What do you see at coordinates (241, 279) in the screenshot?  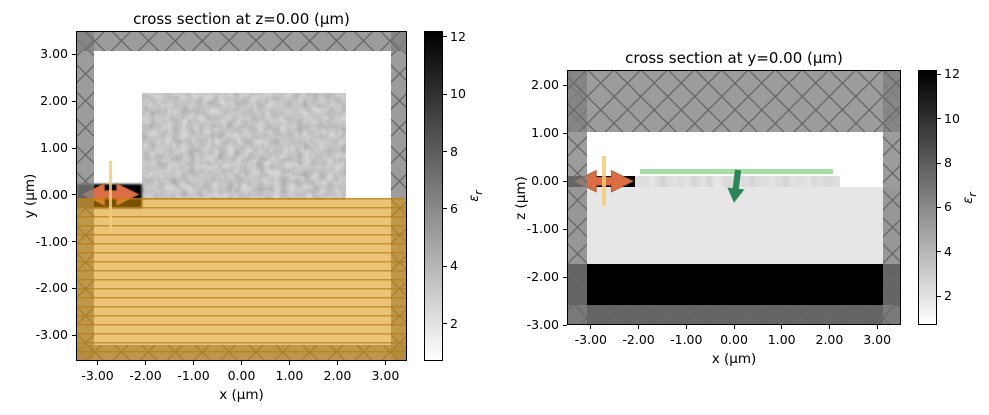 I see `substrate-region` at bounding box center [241, 279].